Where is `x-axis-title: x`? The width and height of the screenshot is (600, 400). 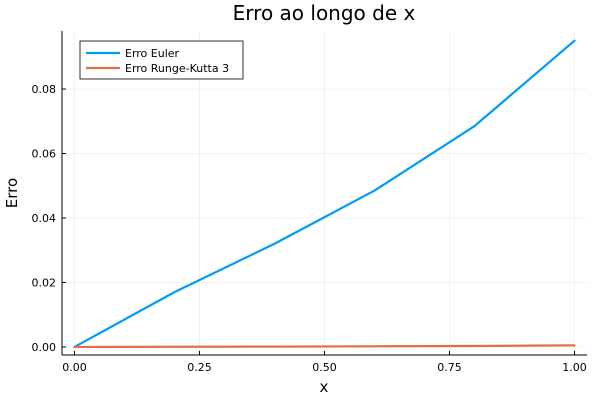 x-axis-title: x is located at coordinates (324, 387).